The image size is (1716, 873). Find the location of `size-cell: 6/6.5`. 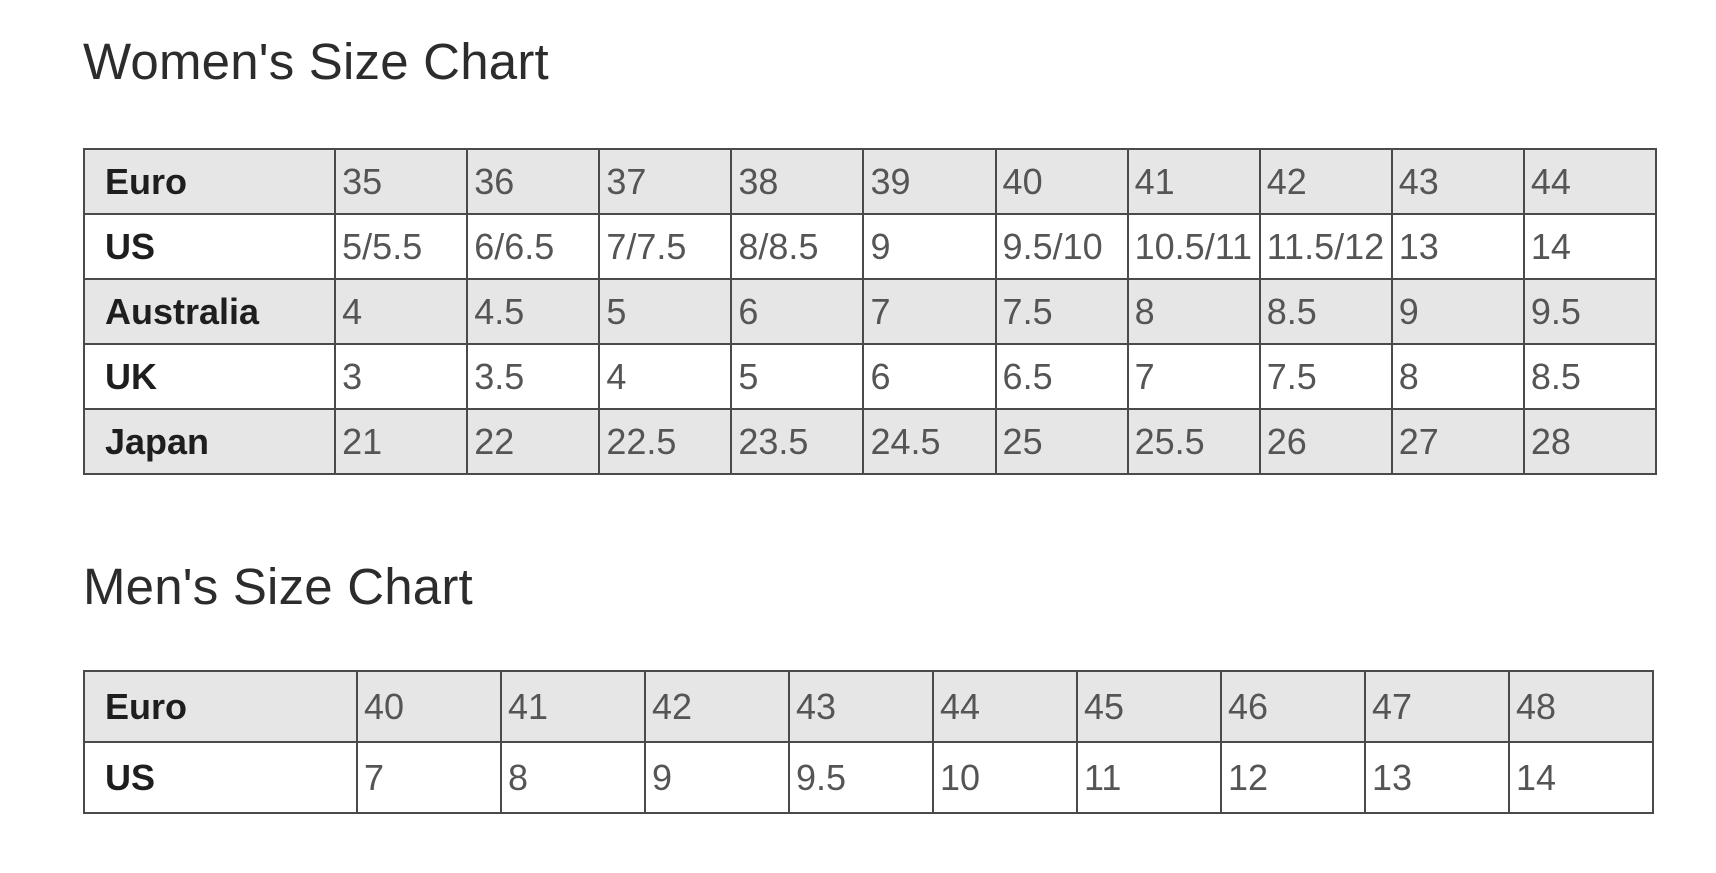

size-cell: 6/6.5 is located at coordinates (533, 246).